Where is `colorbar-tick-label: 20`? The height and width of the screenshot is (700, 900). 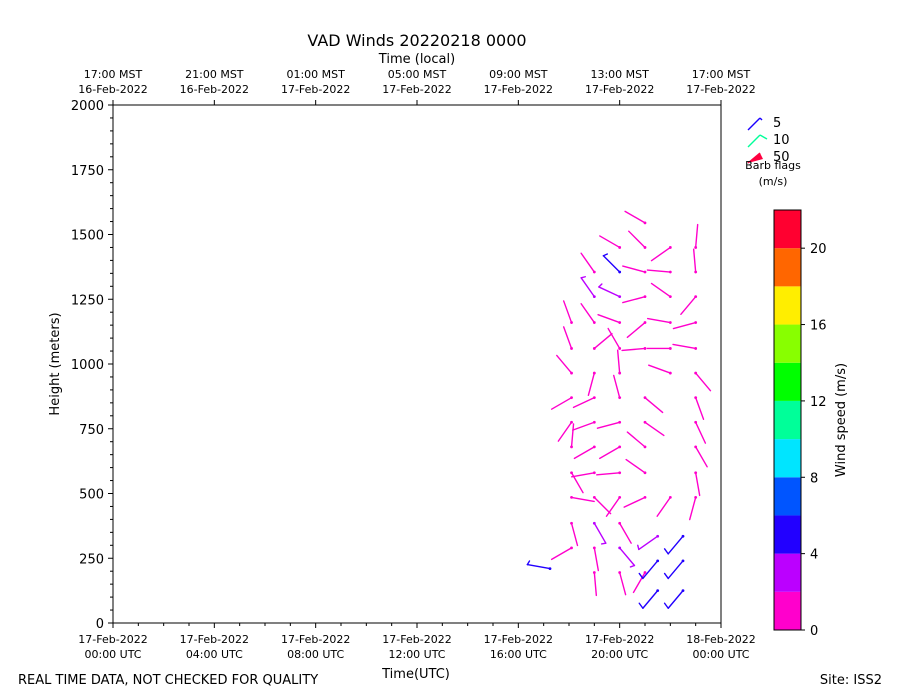
colorbar-tick-label: 20 is located at coordinates (818, 249).